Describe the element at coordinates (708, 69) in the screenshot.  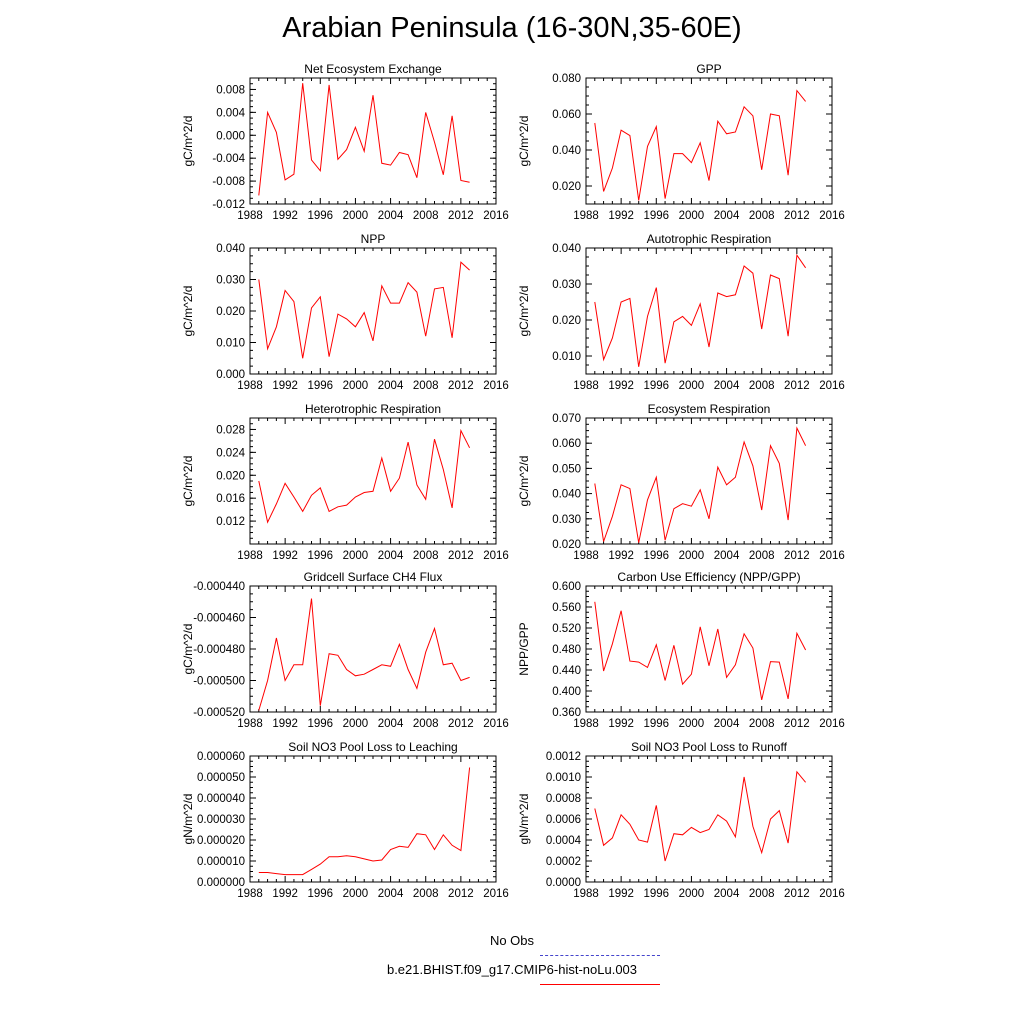
I see `panel-title: GPP` at that location.